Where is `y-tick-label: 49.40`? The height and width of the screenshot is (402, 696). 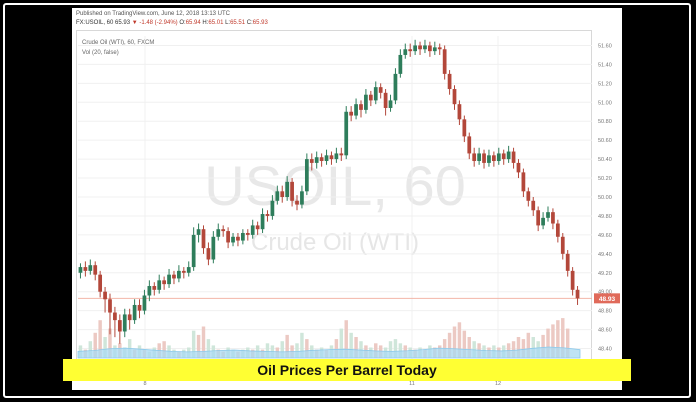
y-tick-label: 49.40 is located at coordinates (605, 255).